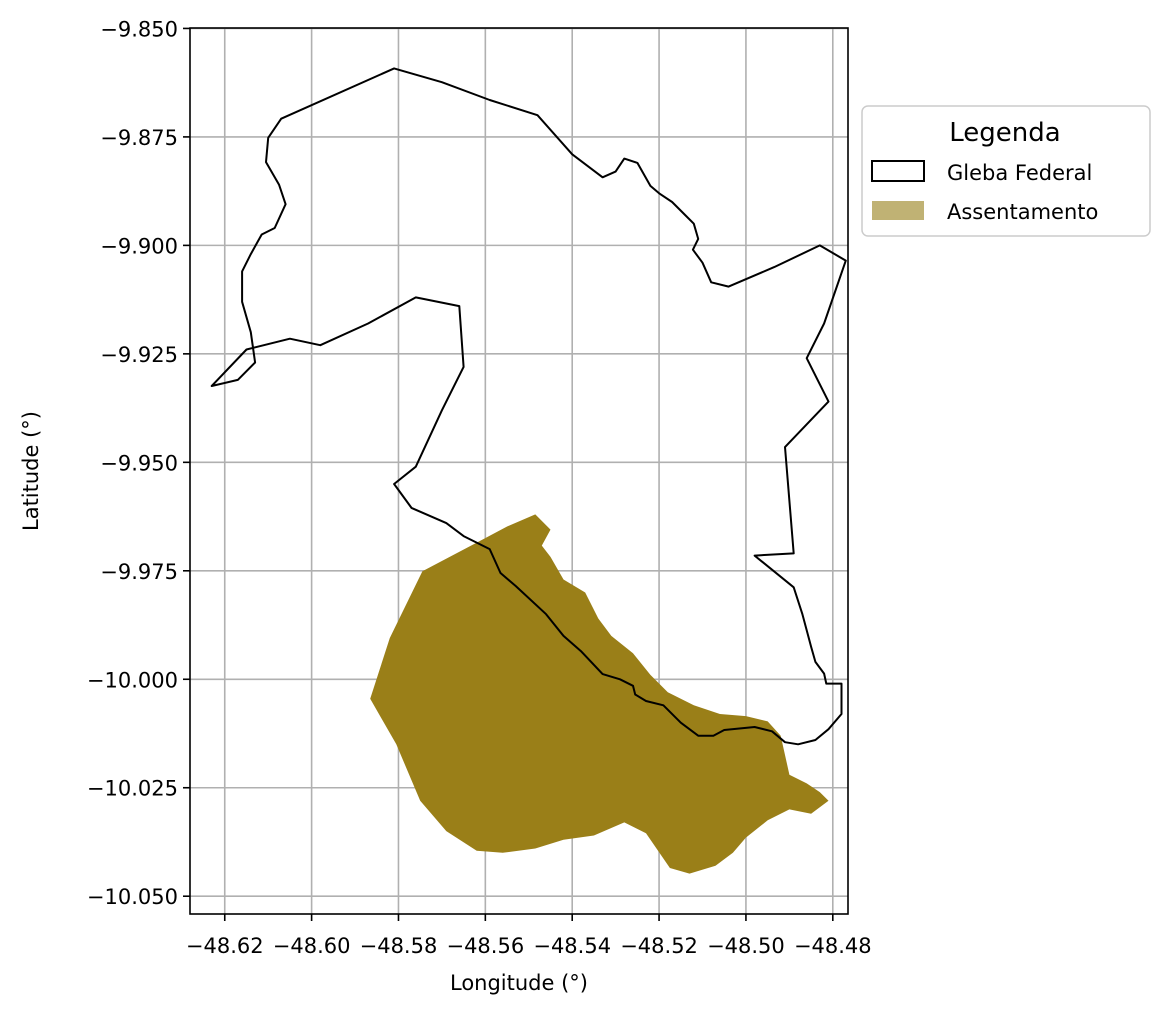 The width and height of the screenshot is (1169, 1016). What do you see at coordinates (225, 946) in the screenshot?
I see `x-tick-label: −48.62` at bounding box center [225, 946].